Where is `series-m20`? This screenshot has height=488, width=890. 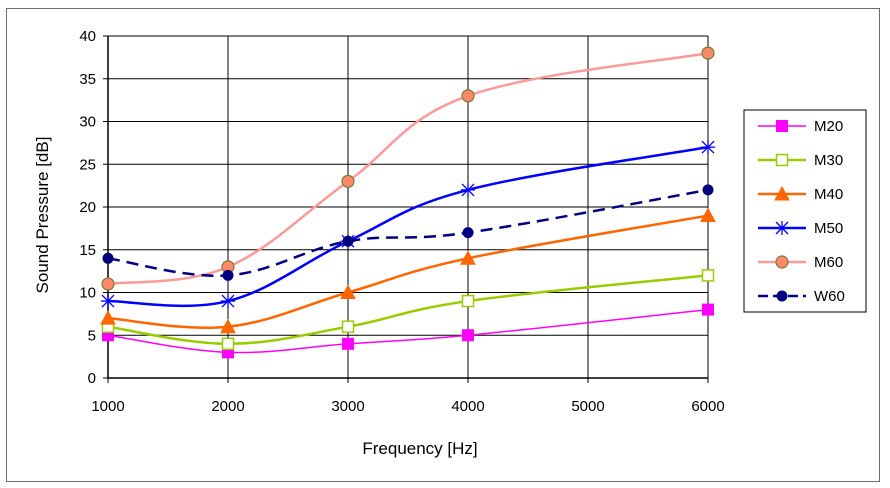 series-m20 is located at coordinates (408, 331).